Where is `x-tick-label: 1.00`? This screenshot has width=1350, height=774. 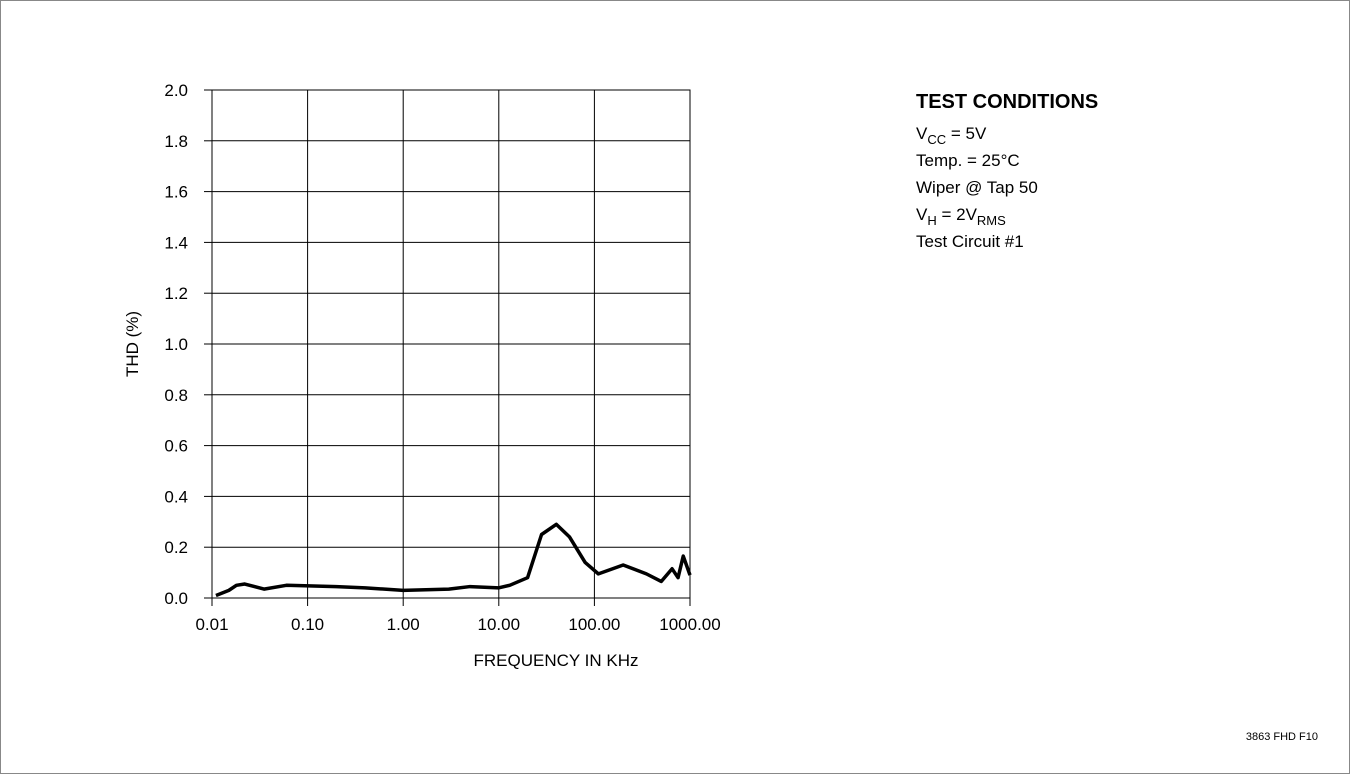 x-tick-label: 1.00 is located at coordinates (403, 624).